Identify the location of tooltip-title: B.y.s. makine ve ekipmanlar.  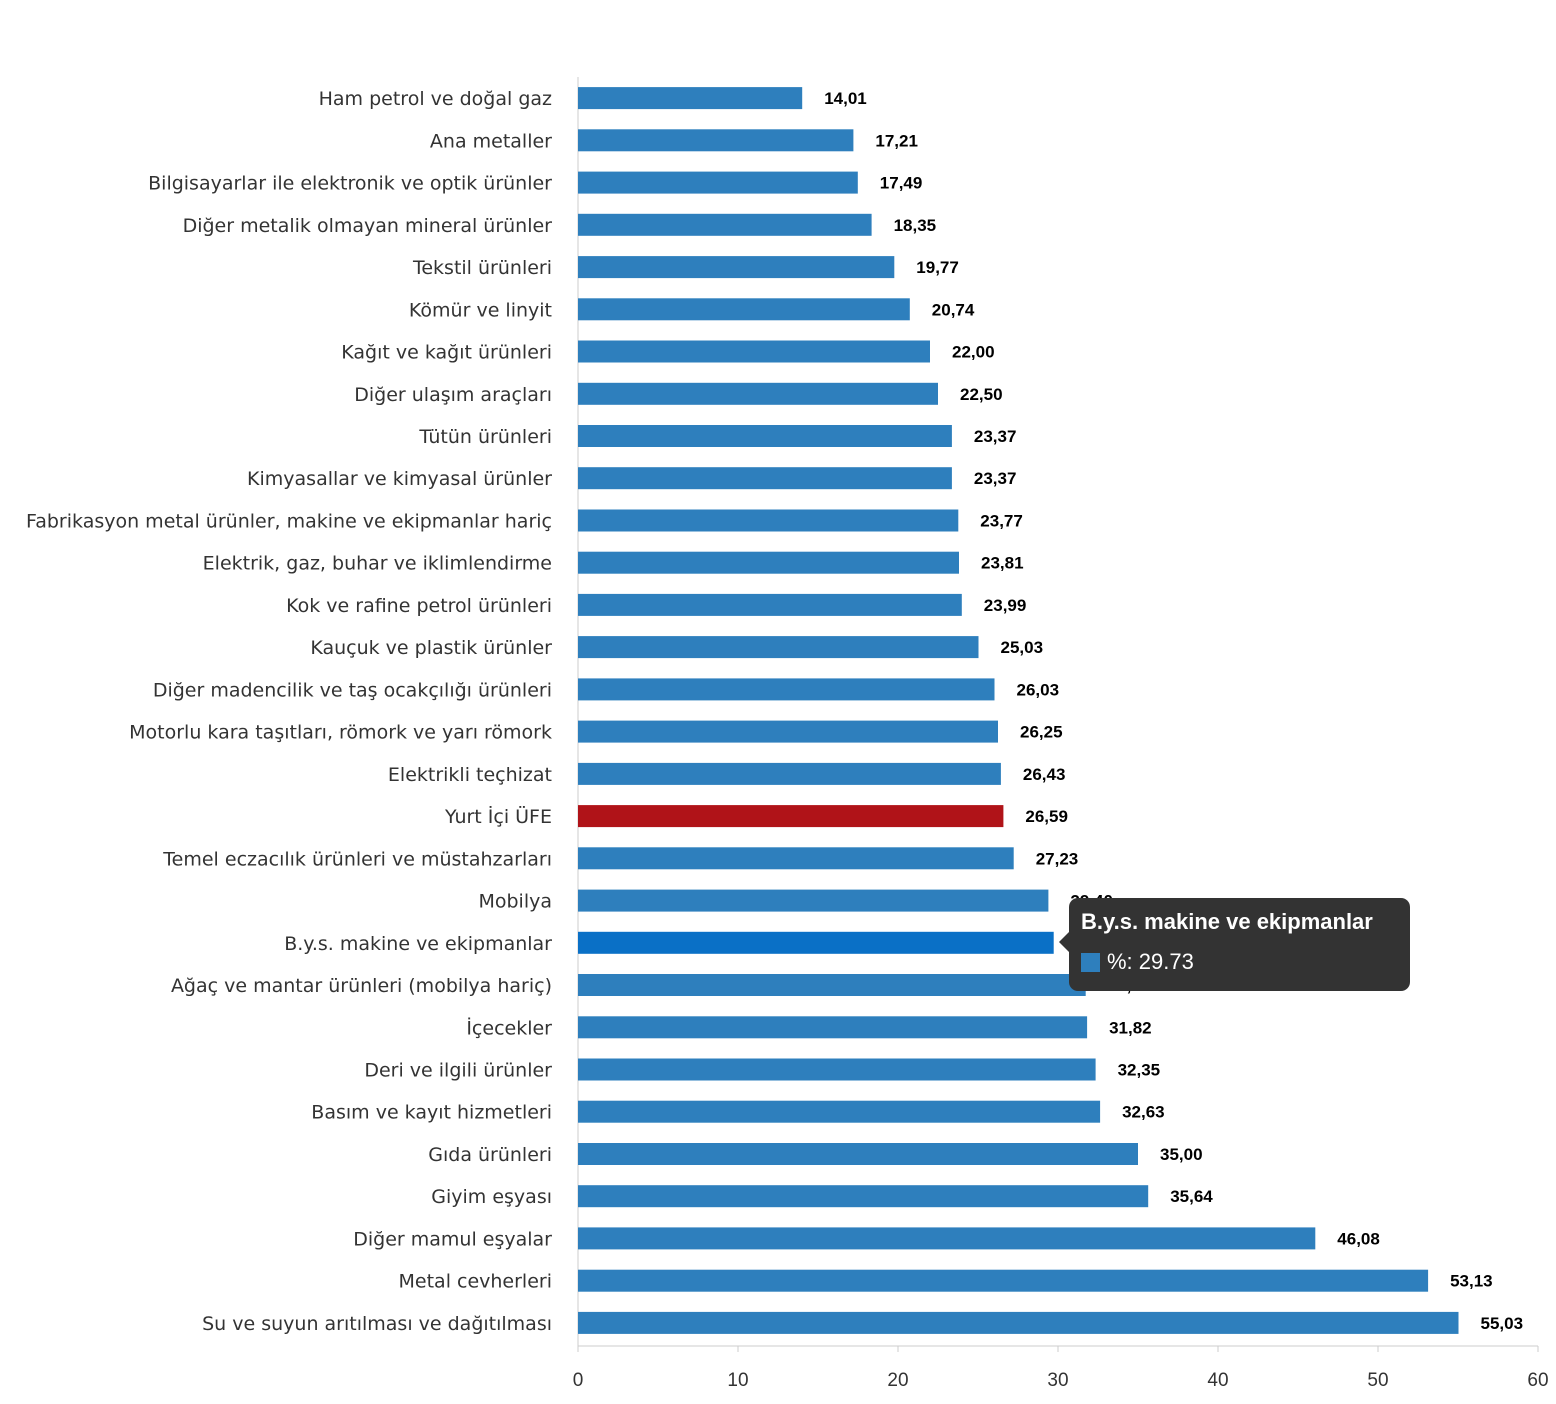
(1227, 921).